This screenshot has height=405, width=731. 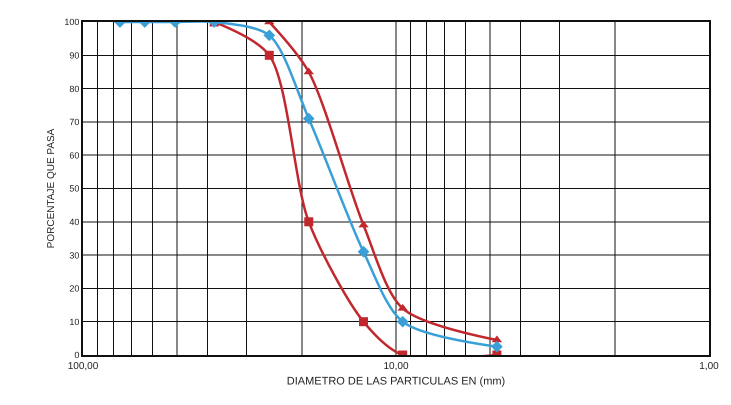 I want to click on x-tick-label: 100,00, so click(x=83, y=366).